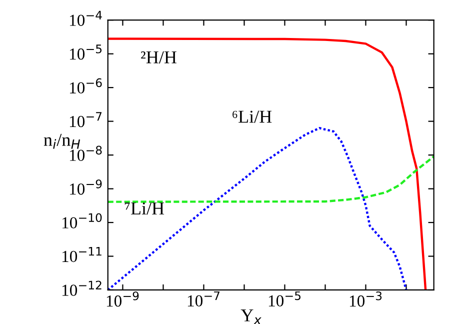 The image size is (463, 324). Describe the element at coordinates (158, 57) in the screenshot. I see `series-label: ²H/H` at that location.